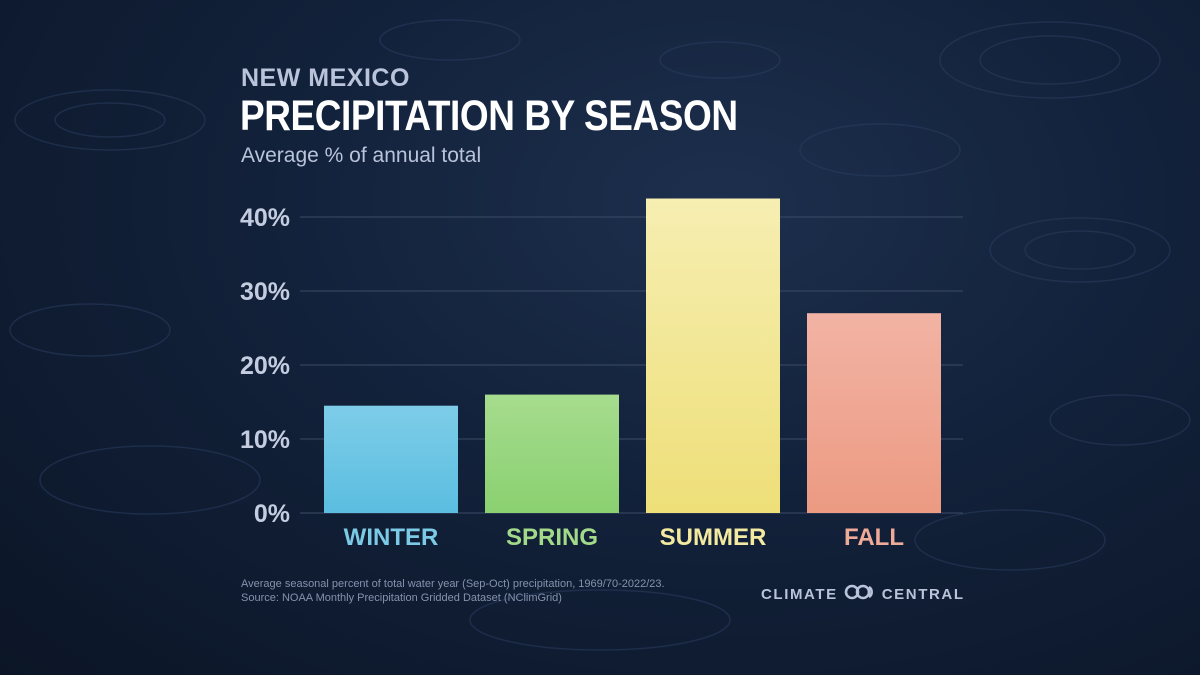 The width and height of the screenshot is (1200, 675). I want to click on y-tick-label: 20%, so click(265, 366).